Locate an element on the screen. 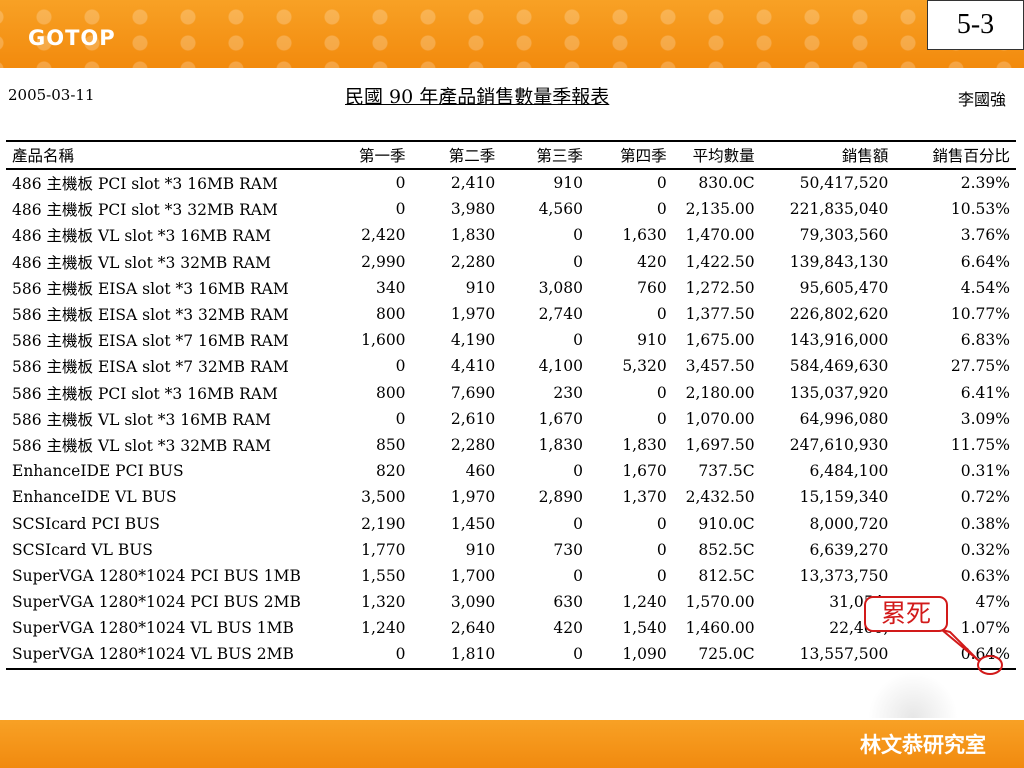  cell-sales: 64,996,080 is located at coordinates (844, 418).